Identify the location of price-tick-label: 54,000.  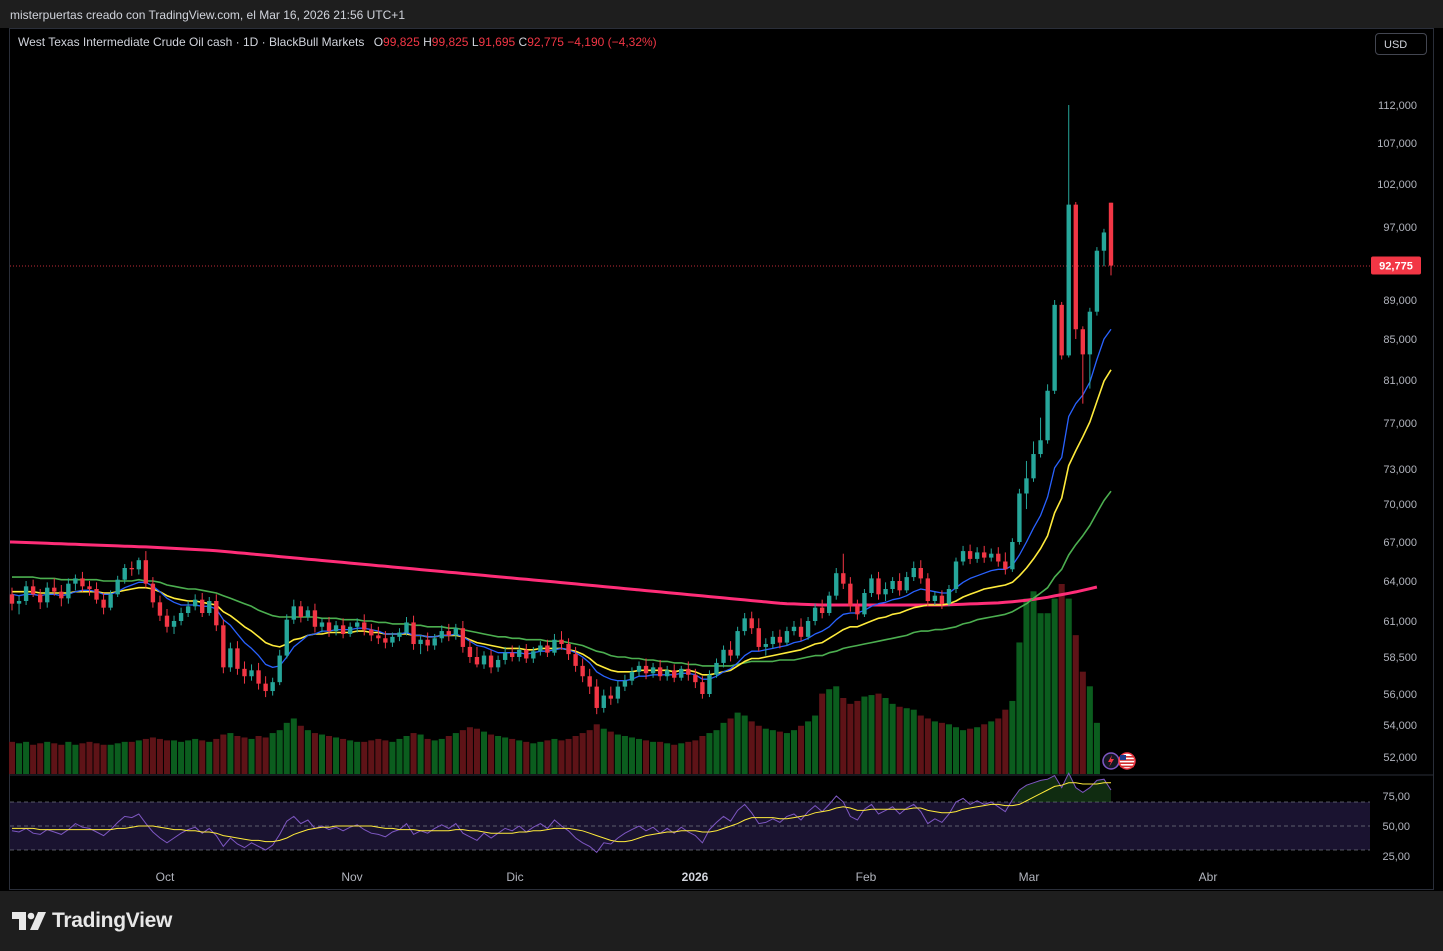
(1400, 726).